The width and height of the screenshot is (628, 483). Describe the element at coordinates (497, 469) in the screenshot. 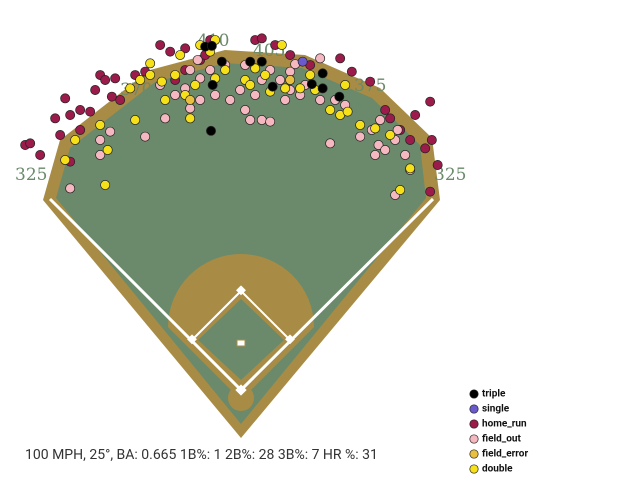

I see `legend-label: double` at that location.